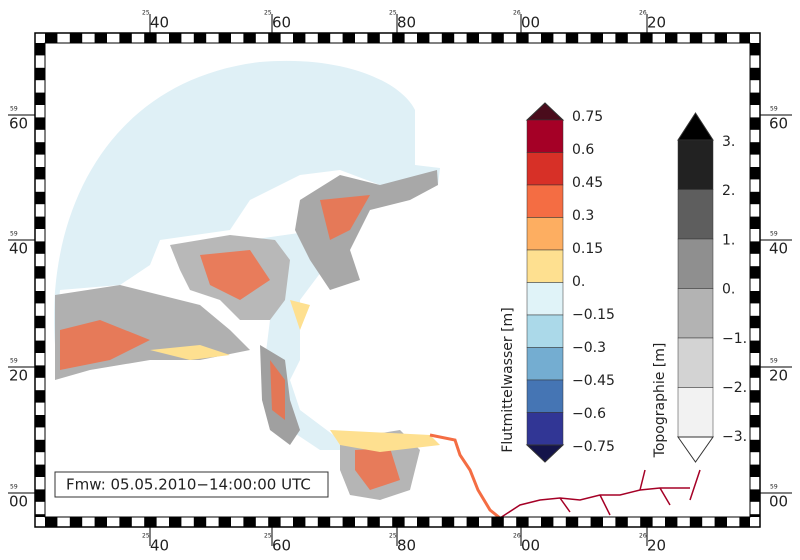 The image size is (800, 560). Describe the element at coordinates (728, 191) in the screenshot. I see `colorbar-label: 2.` at that location.